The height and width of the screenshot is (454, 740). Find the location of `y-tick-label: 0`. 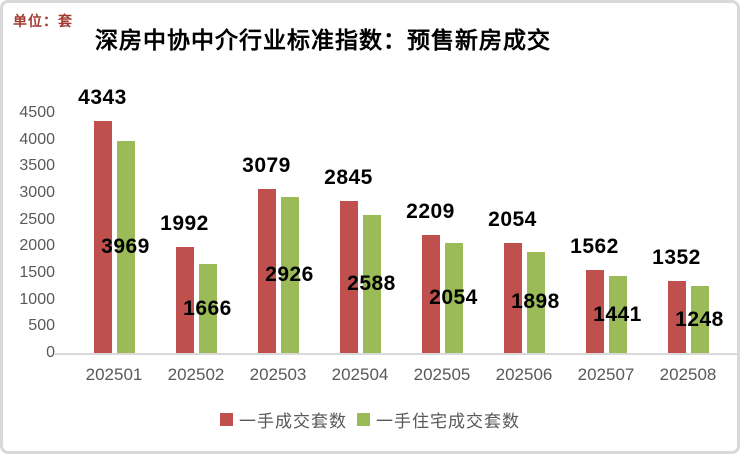

y-tick-label: 0 is located at coordinates (50, 352).